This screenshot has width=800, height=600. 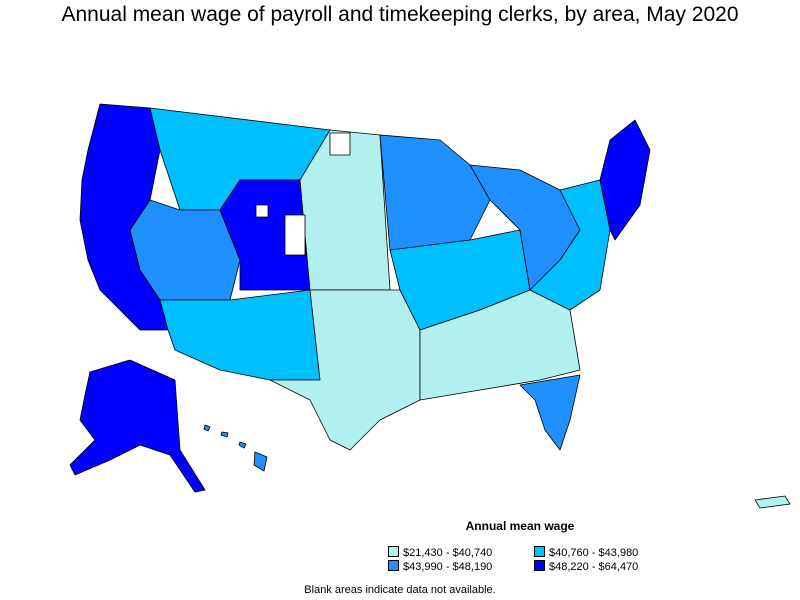 What do you see at coordinates (240, 335) in the screenshot?
I see `southwest-region` at bounding box center [240, 335].